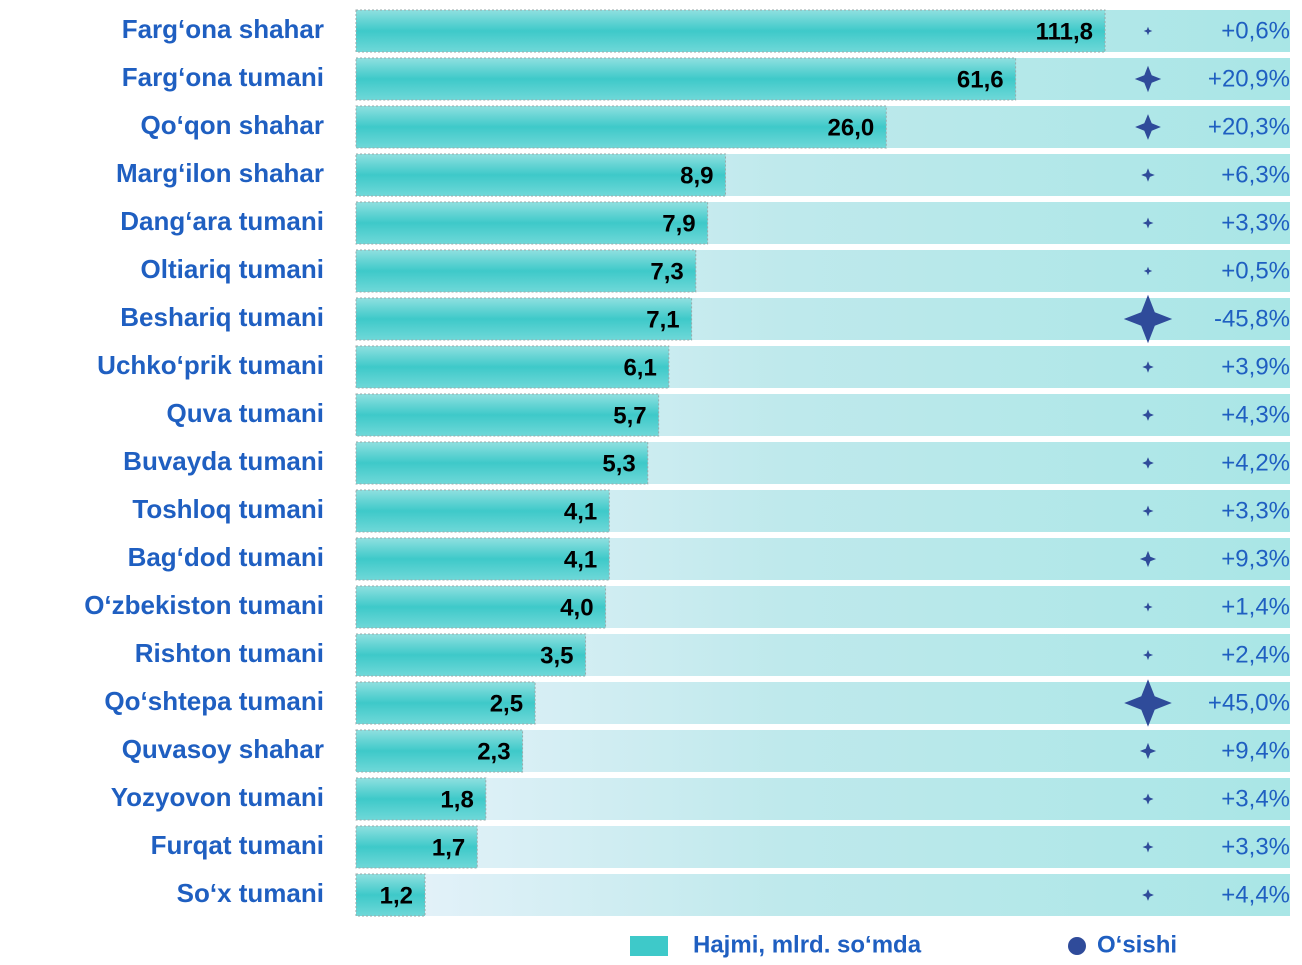 The height and width of the screenshot is (965, 1302). I want to click on growth-label: +20,3%, so click(1249, 126).